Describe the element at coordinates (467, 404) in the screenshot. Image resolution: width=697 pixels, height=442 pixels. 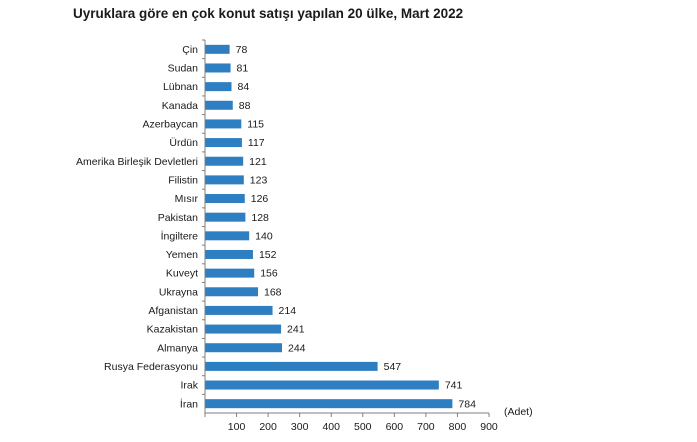
I see `value-label: 784` at that location.